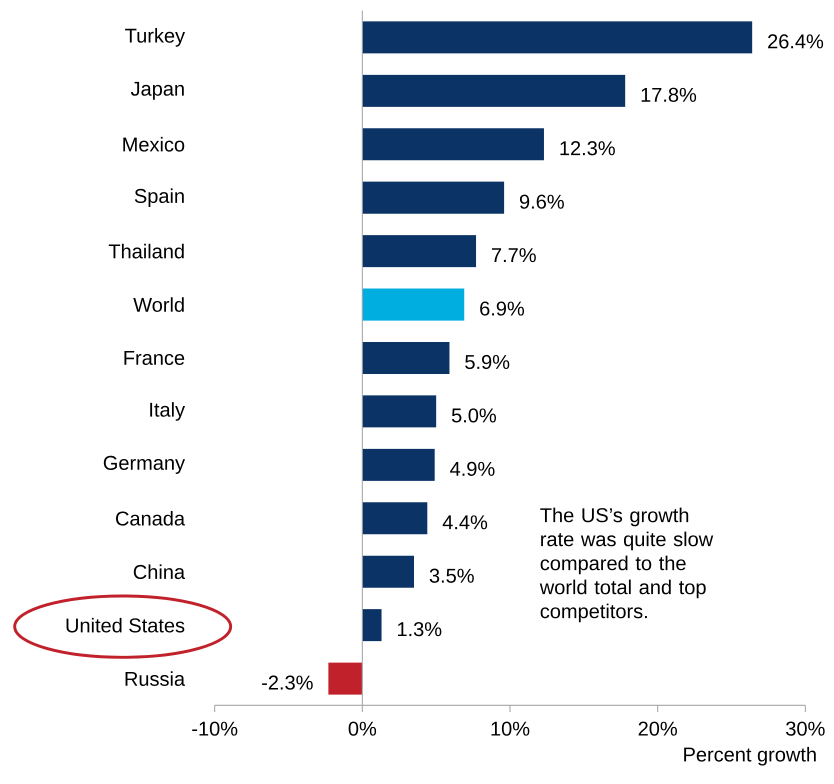 This screenshot has height=784, width=834. Describe the element at coordinates (157, 91) in the screenshot. I see `y-tick-label: Japan` at that location.